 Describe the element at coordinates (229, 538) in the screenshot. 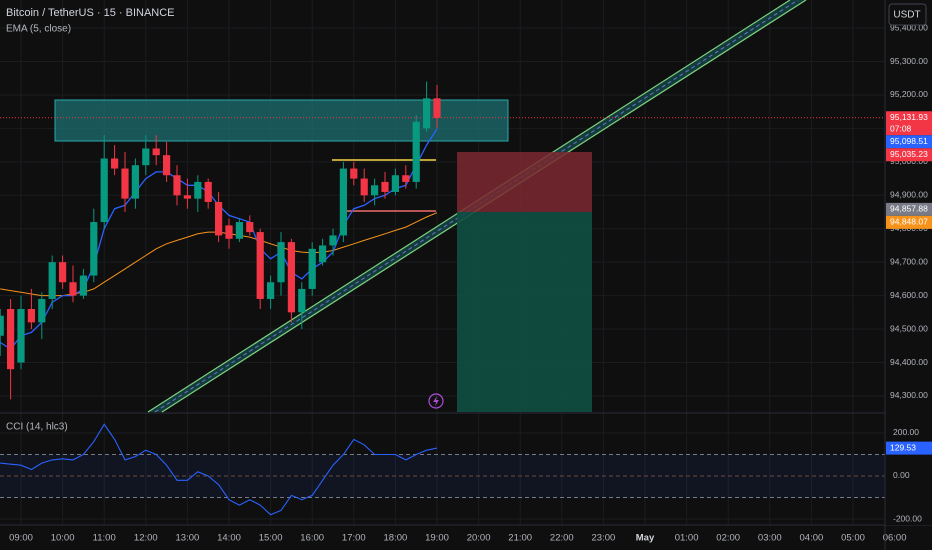

I see `x-tick-label: 14:00` at that location.